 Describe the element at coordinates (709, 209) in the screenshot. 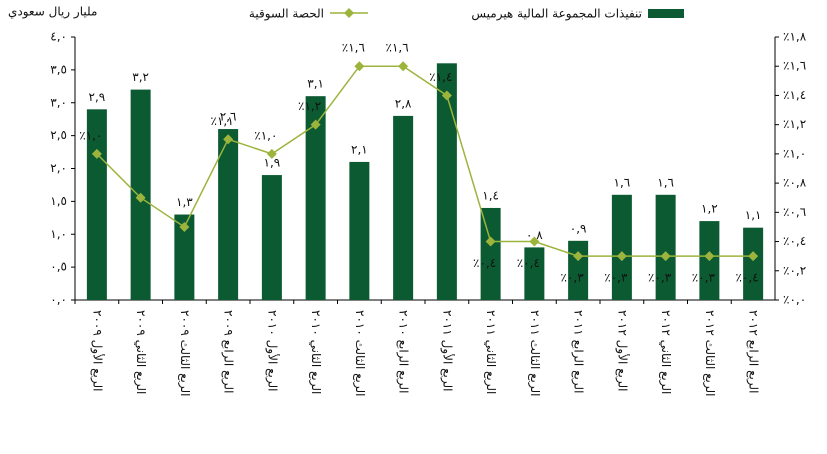

I see `bar-label: ١,٢` at that location.